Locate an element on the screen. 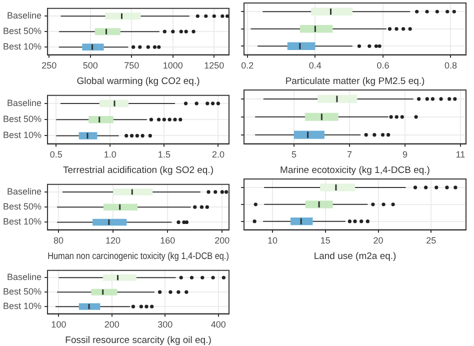  x-tick-label: 1.5 is located at coordinates (164, 155).